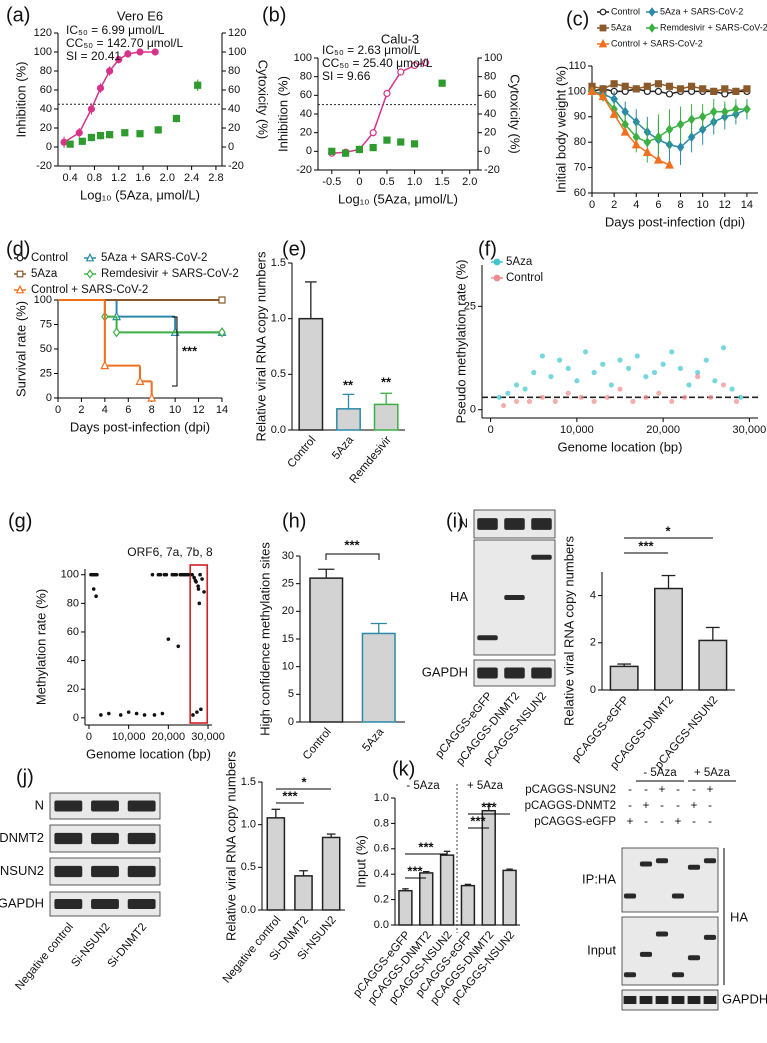 The image size is (767, 1043). What do you see at coordinates (580, 142) in the screenshot?
I see `y-tick-label: 80` at bounding box center [580, 142].